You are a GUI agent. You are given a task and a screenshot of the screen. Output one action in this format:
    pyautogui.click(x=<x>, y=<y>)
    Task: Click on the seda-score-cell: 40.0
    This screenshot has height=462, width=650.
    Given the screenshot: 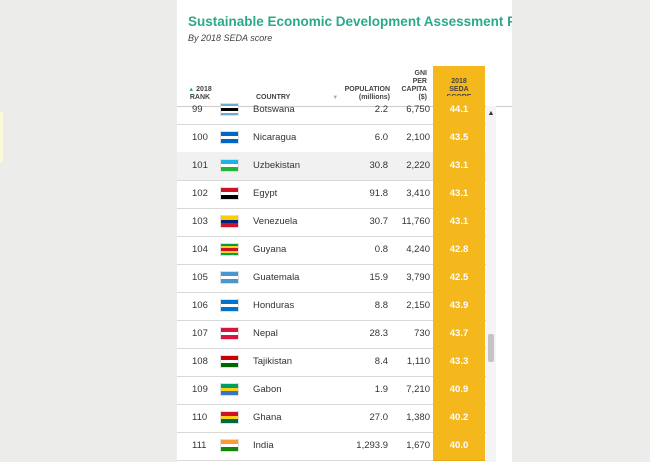 What is the action you would take?
    pyautogui.click(x=459, y=446)
    